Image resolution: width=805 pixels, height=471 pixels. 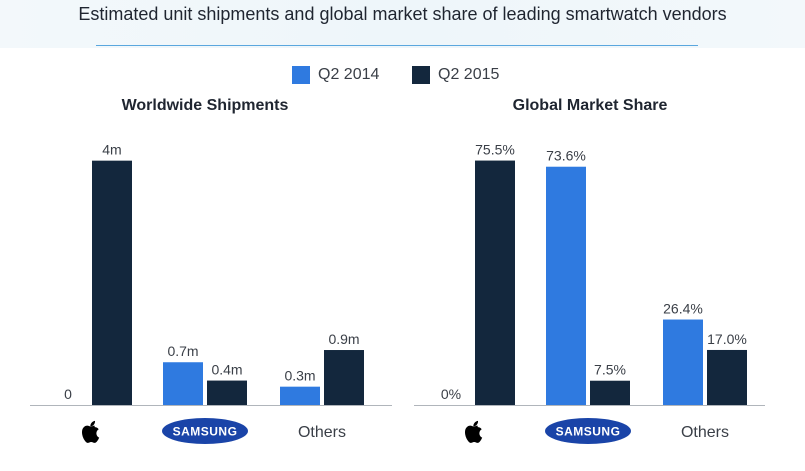 What do you see at coordinates (111, 150) in the screenshot?
I see `data-label-shipments-apple-q2-2015: 4m` at bounding box center [111, 150].